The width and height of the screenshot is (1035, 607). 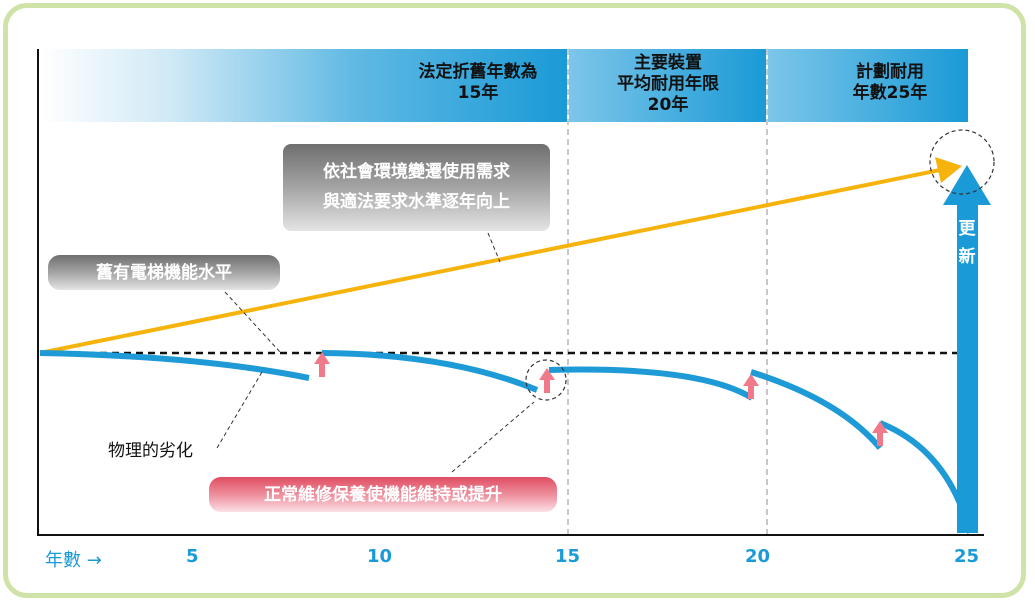 I want to click on tick-25: 25, so click(x=967, y=556).